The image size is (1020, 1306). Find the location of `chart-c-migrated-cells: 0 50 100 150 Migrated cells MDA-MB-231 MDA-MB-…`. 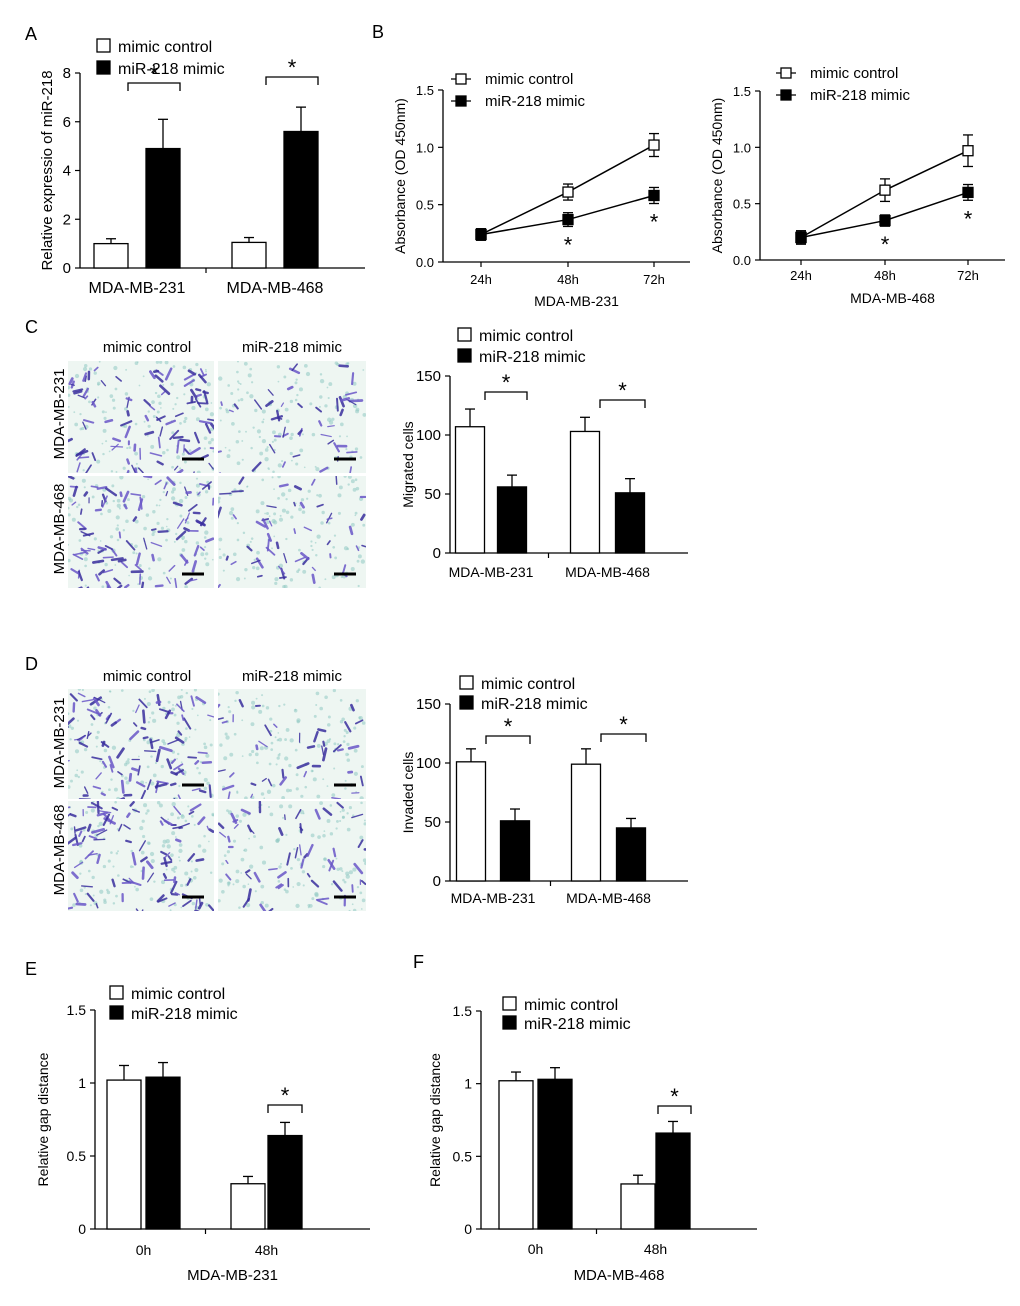

chart-c-migrated-cells: 0 50 100 150 Migrated cells MDA-MB-231 MDA-MB-… is located at coordinates (544, 453).